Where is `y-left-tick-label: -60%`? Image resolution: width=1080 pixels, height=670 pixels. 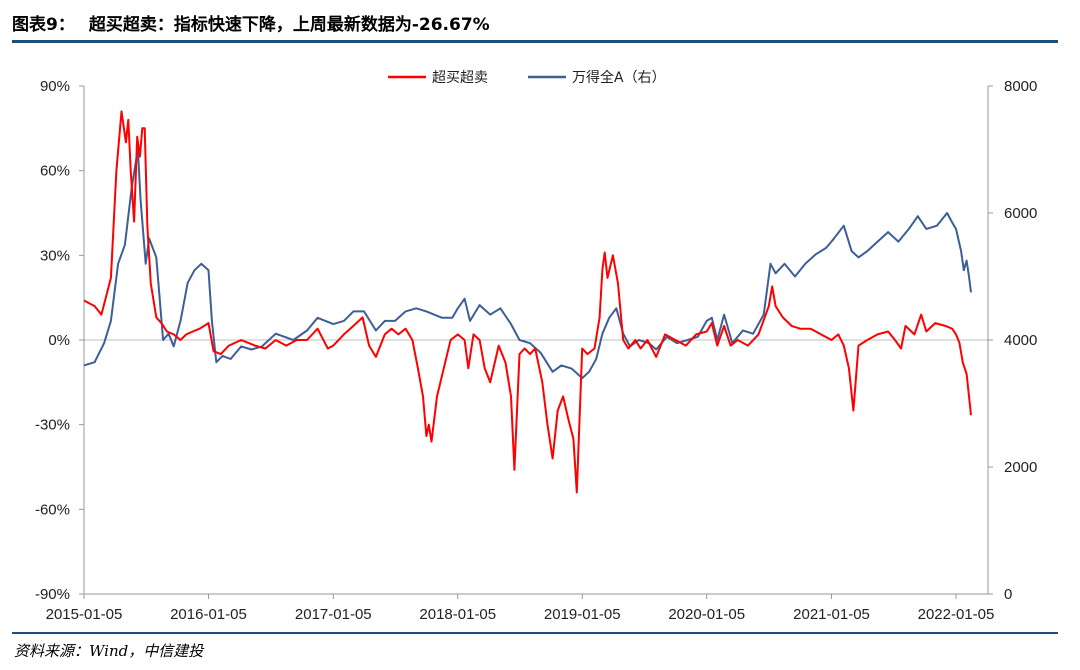 y-left-tick-label: -60% is located at coordinates (52, 509).